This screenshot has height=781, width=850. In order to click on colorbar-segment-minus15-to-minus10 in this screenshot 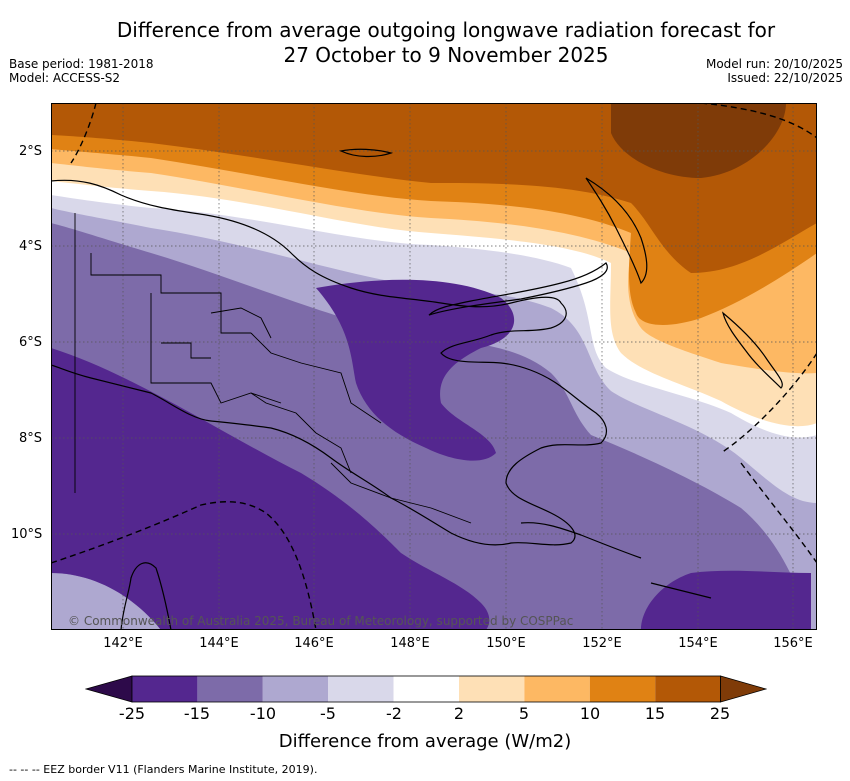, I will do `click(230, 689)`.